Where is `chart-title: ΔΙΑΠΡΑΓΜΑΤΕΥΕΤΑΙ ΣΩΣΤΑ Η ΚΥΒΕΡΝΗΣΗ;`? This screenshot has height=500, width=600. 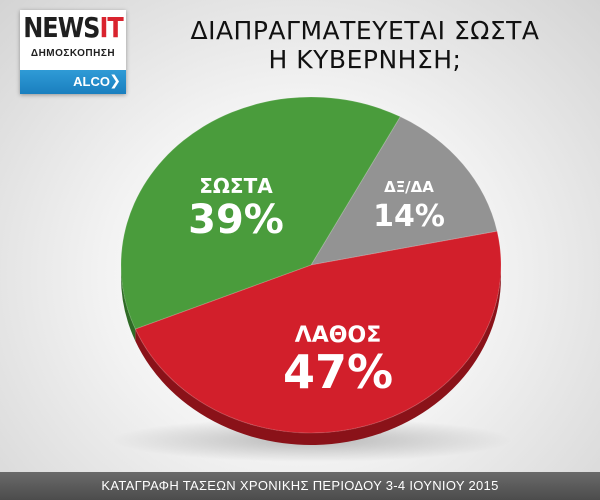
chart-title: ΔΙΑΠΡΑΓΜΑΤΕΥΕΤΑΙ ΣΩΣΤΑ Η ΚΥΒΕΡΝΗΣΗ; is located at coordinates (365, 45).